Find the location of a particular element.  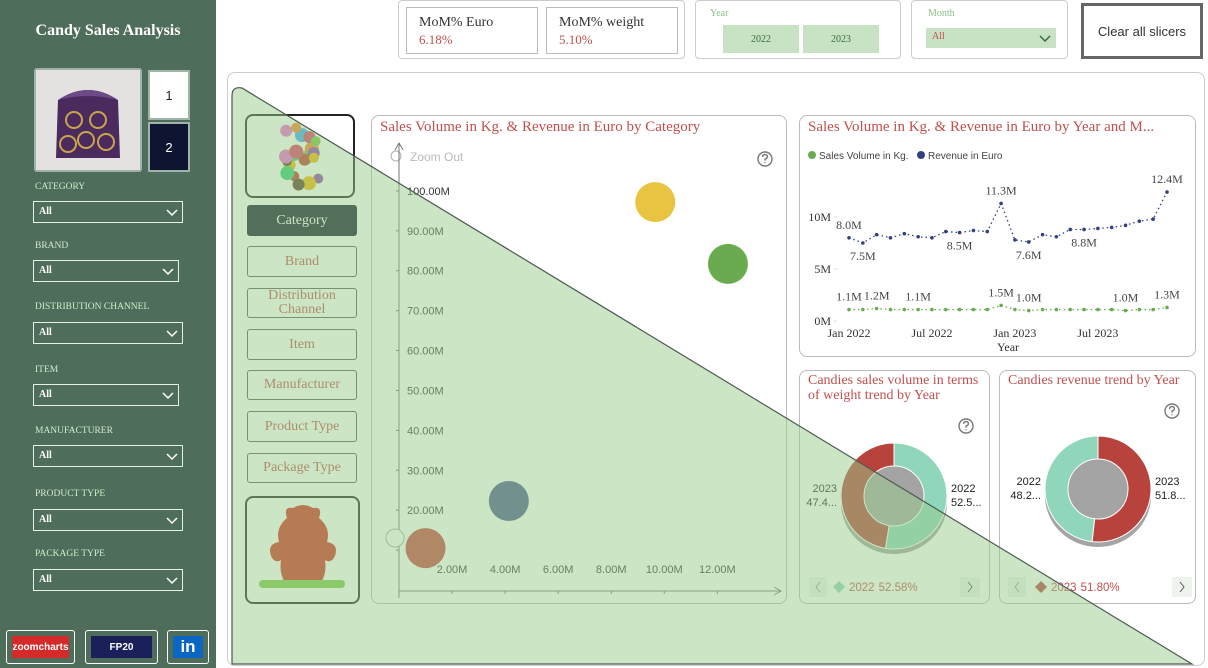

slicer-label: MANUFACTURER is located at coordinates (74, 431).